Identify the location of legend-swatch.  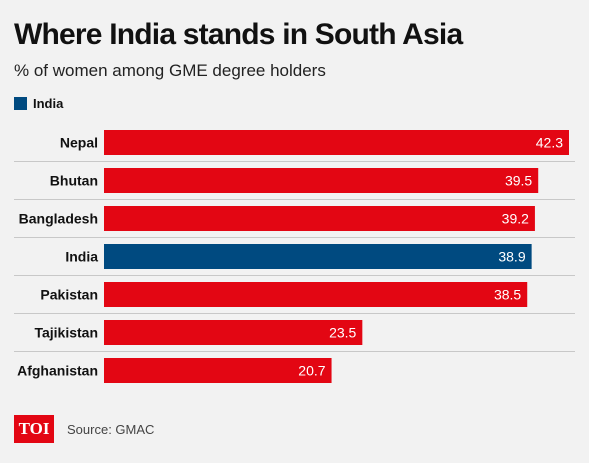
(20, 103).